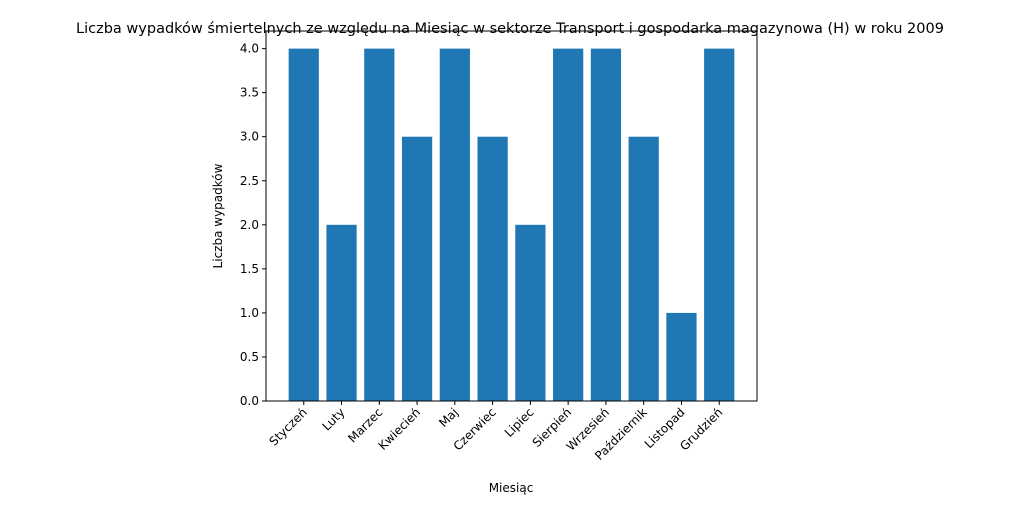  What do you see at coordinates (288, 426) in the screenshot?
I see `x-tick-label-0: Styczeń` at bounding box center [288, 426].